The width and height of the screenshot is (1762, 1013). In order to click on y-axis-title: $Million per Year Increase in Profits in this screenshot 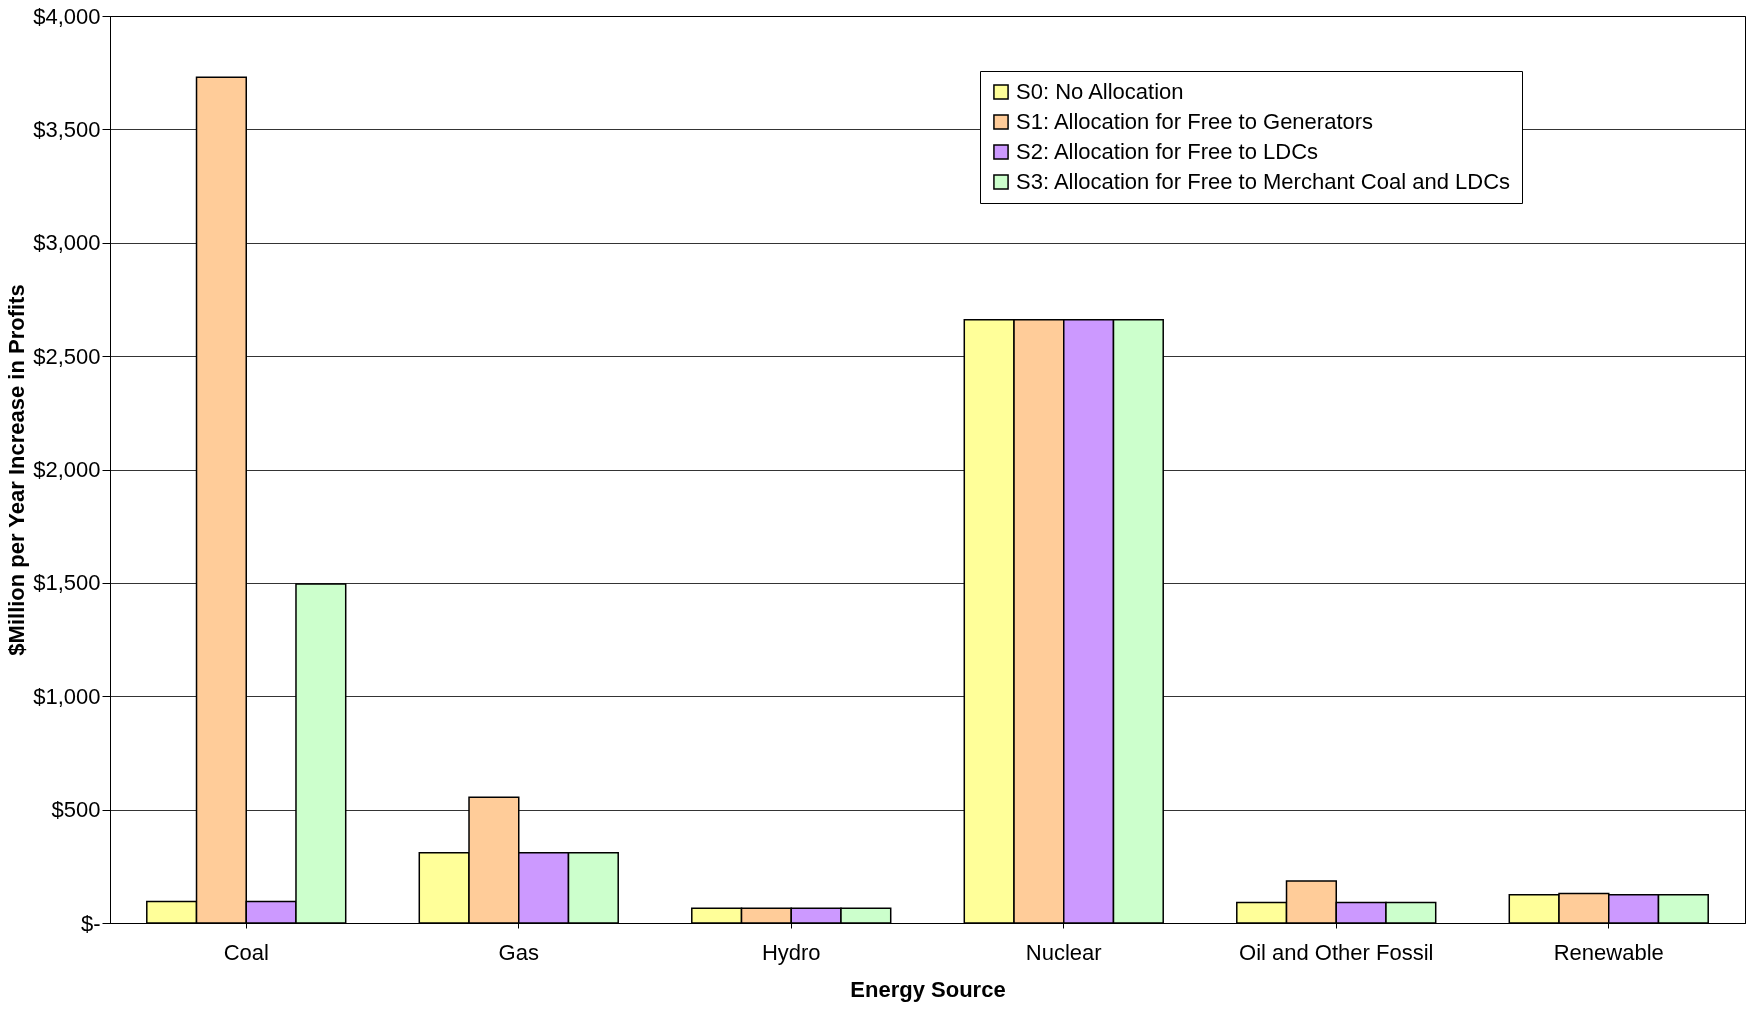, I will do `click(17, 470)`.